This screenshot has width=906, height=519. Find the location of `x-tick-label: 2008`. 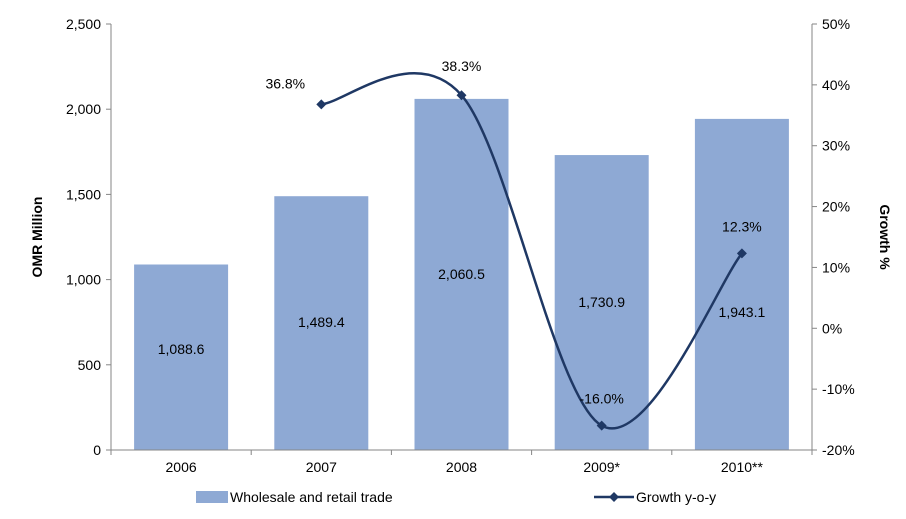

x-tick-label: 2008 is located at coordinates (461, 467).